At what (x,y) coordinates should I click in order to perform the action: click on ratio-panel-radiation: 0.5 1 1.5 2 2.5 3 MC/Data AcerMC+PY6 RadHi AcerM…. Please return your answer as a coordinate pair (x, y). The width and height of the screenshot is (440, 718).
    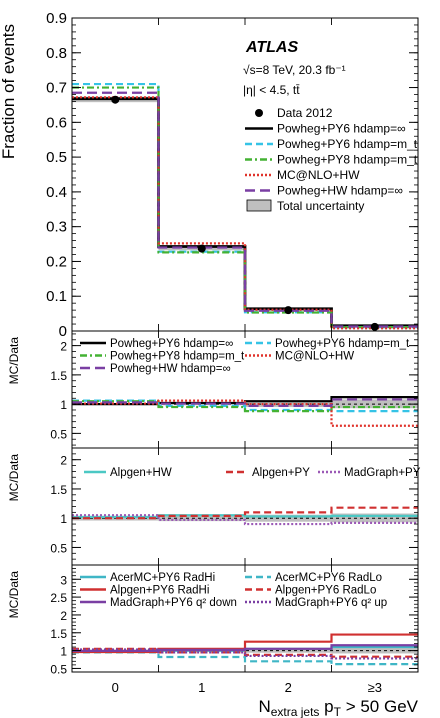
    Looking at the image, I should click on (213, 620).